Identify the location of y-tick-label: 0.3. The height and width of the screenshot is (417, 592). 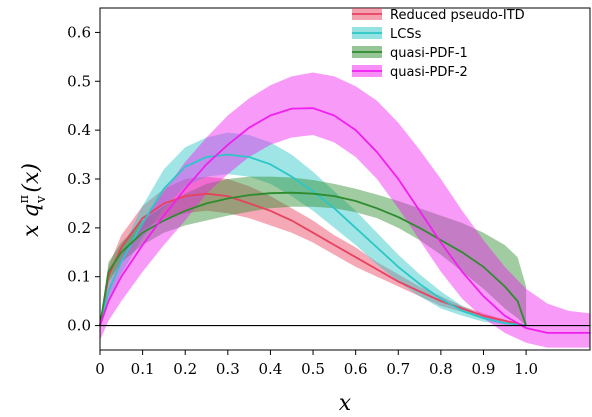
(79, 179).